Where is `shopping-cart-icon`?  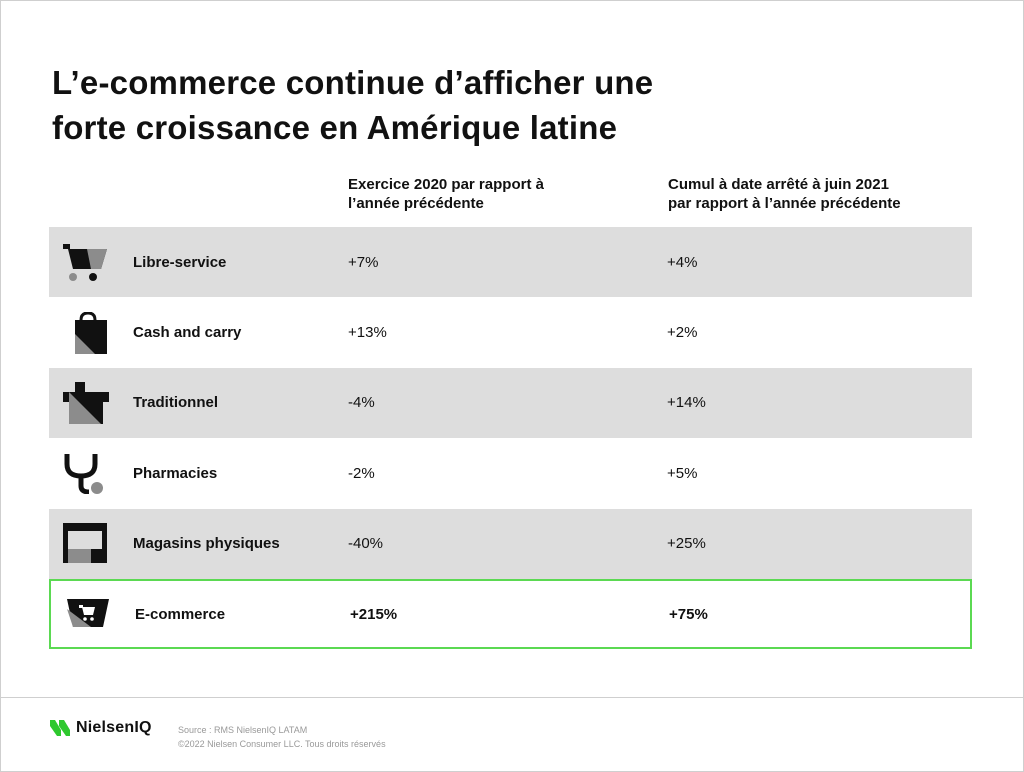 shopping-cart-icon is located at coordinates (85, 263).